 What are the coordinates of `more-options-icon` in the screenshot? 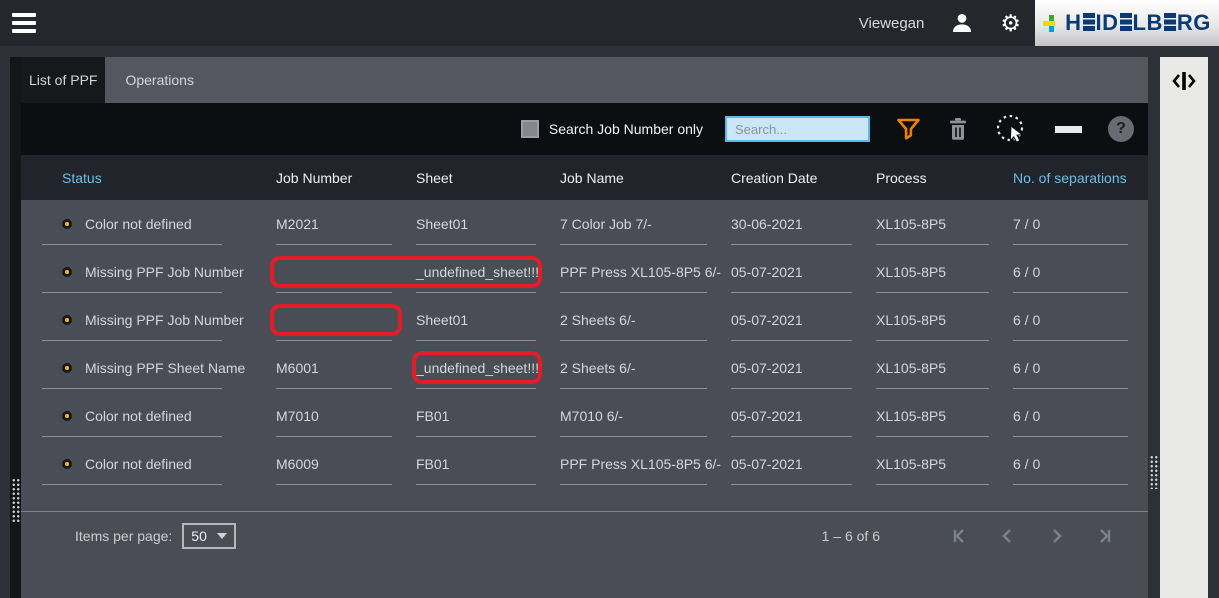 It's located at (1068, 129).